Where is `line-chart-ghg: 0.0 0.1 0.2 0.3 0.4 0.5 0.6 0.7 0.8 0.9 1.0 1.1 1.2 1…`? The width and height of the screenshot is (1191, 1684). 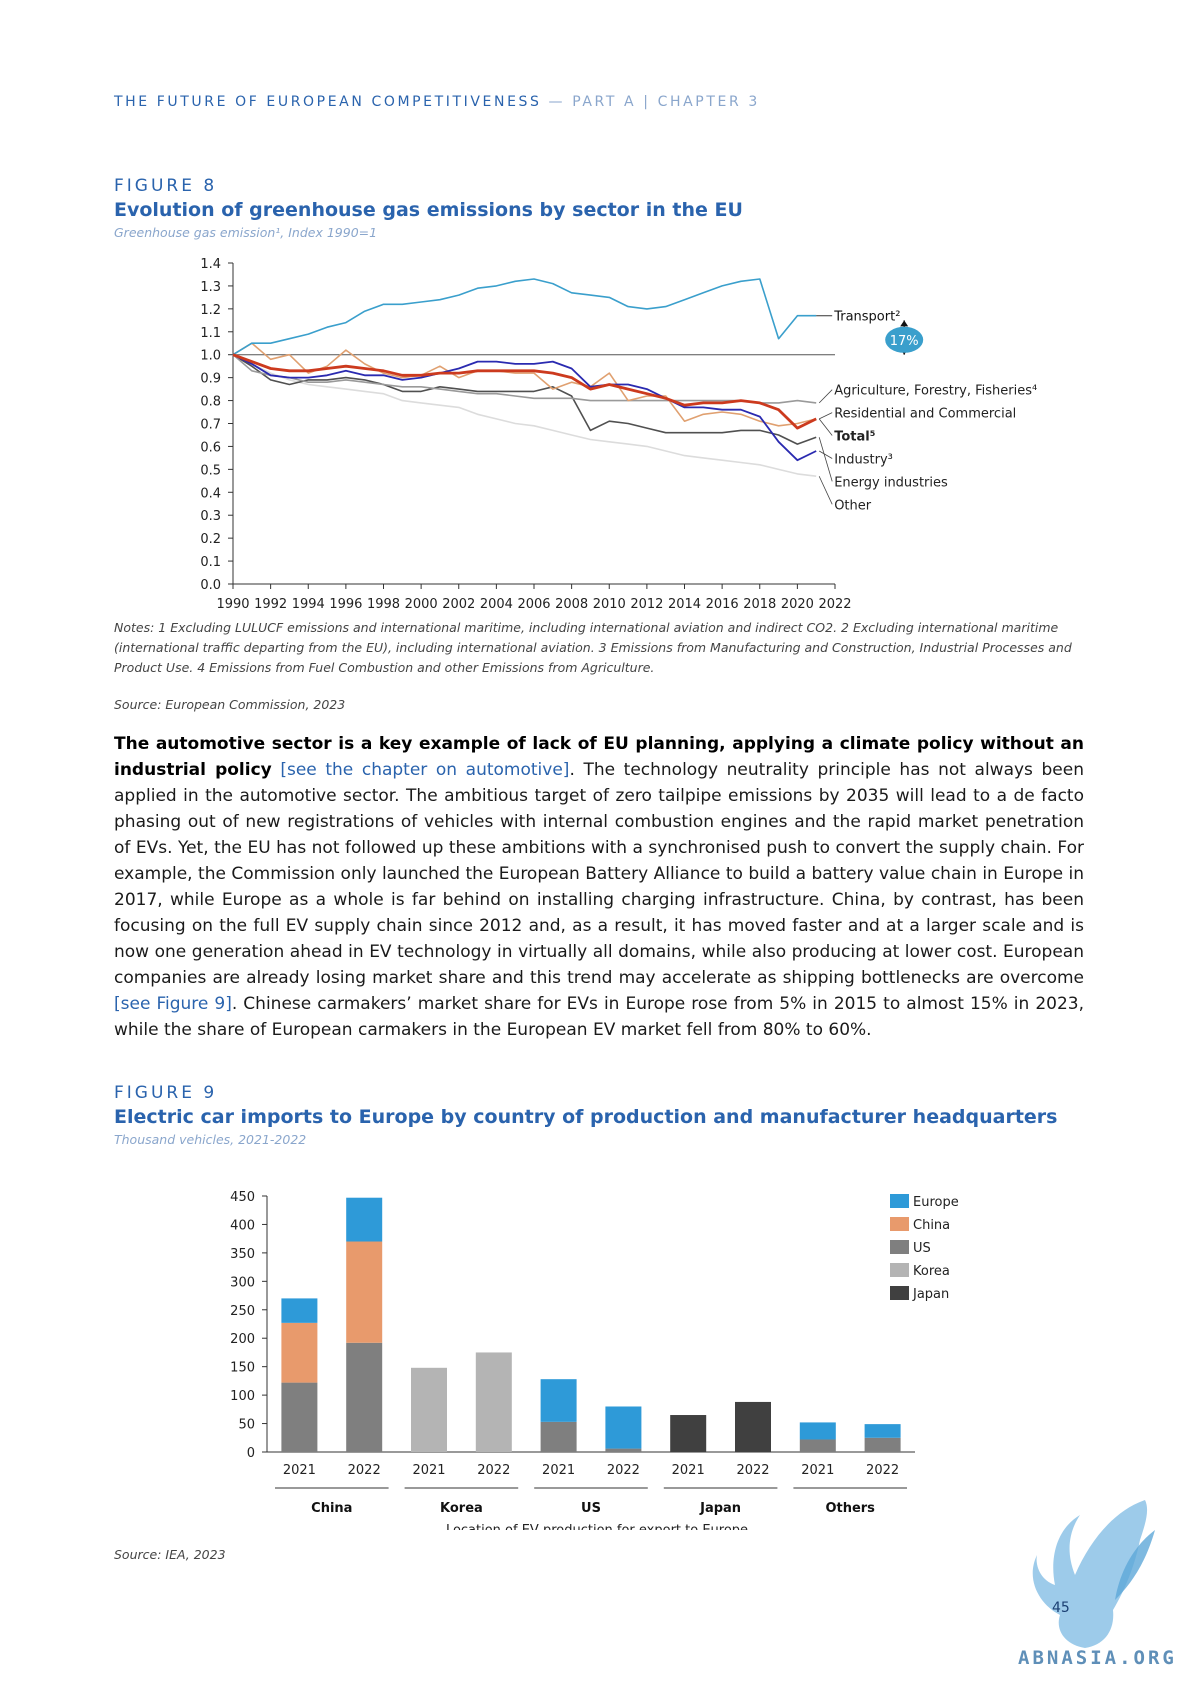 line-chart-ghg: 0.0 0.1 0.2 0.3 0.4 0.5 0.6 0.7 0.8 0.9 1.0 1.1 1.2 1… is located at coordinates (618, 433).